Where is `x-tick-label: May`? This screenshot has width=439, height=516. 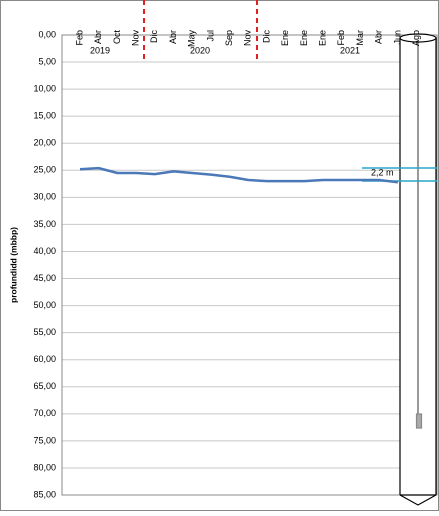
x-tick-label: May is located at coordinates (192, 39).